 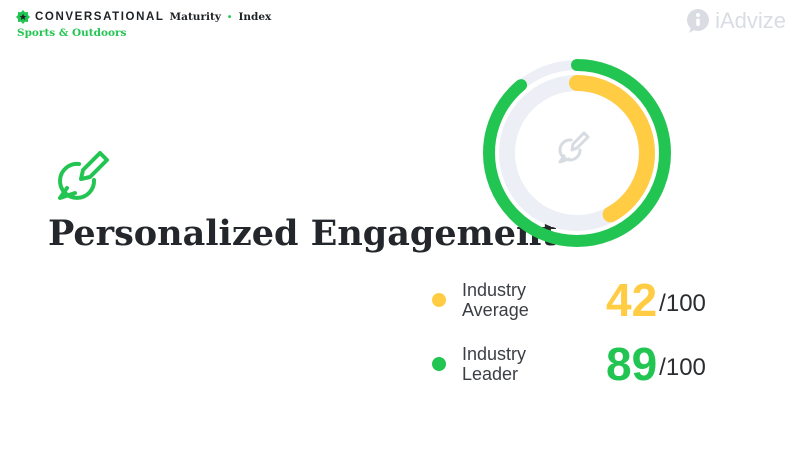 What do you see at coordinates (569, 364) in the screenshot?
I see `legend-row-leader: Industry Leader 89 /100` at bounding box center [569, 364].